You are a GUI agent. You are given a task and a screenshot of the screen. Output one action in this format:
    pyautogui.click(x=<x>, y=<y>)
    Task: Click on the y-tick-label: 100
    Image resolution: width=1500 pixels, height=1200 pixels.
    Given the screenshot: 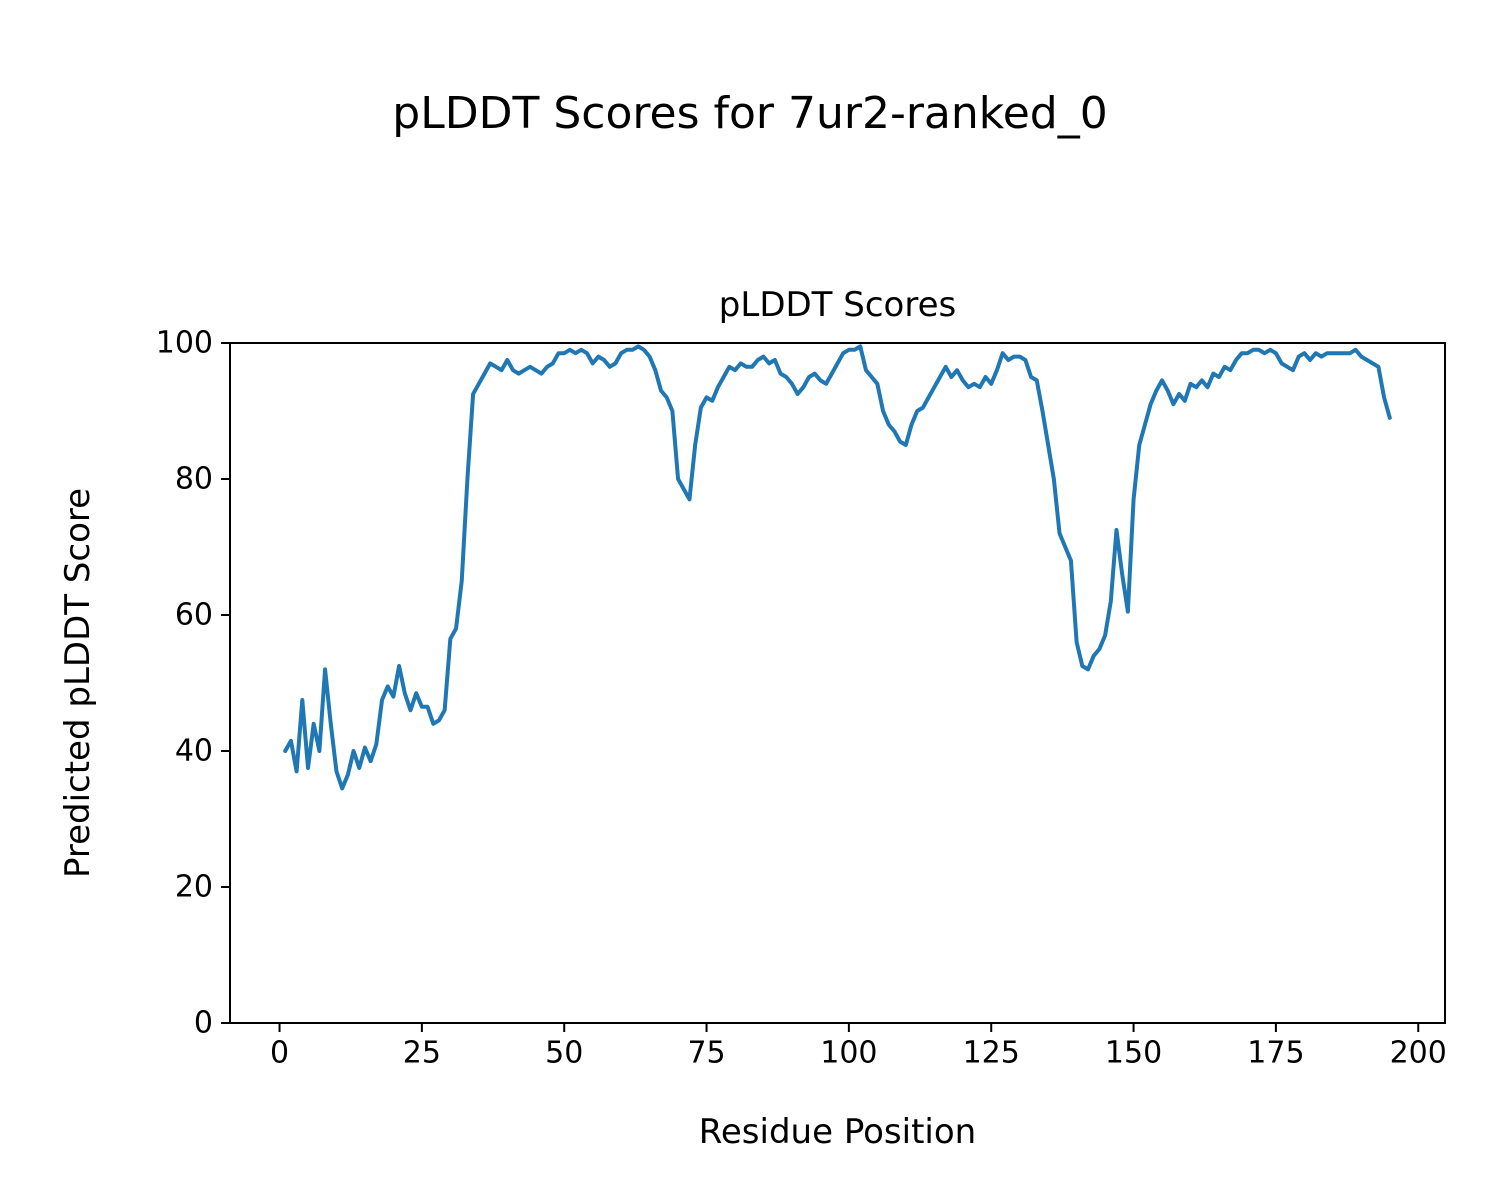 What is the action you would take?
    pyautogui.click(x=184, y=343)
    